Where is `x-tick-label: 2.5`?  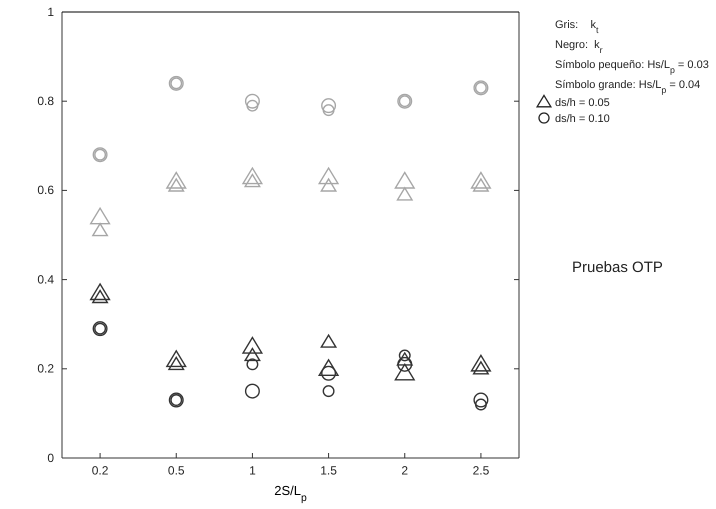 x-tick-label: 2.5 is located at coordinates (481, 471).